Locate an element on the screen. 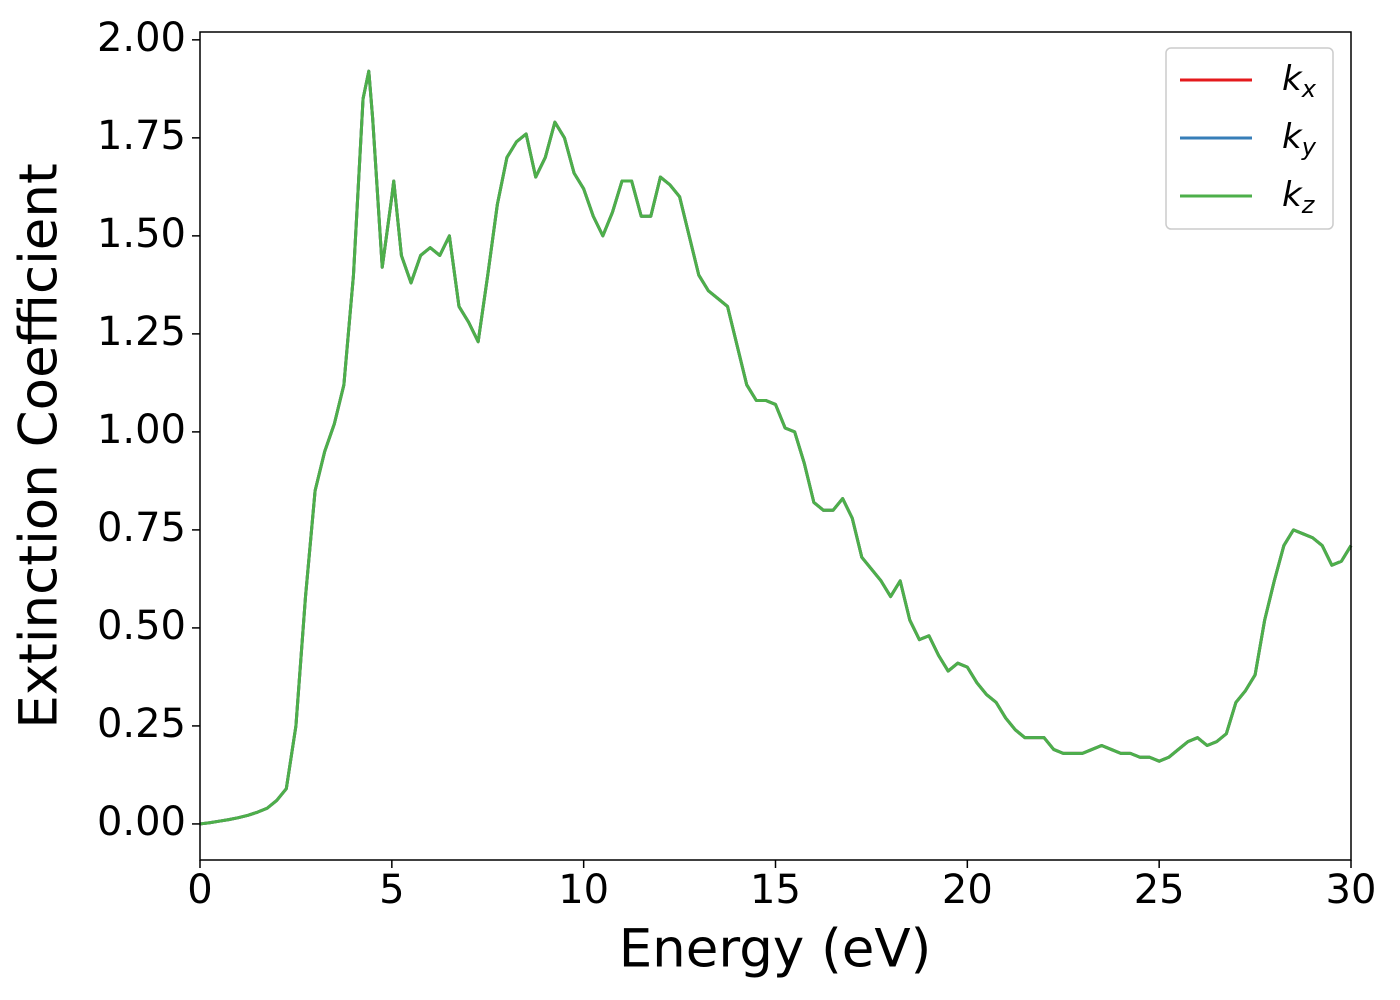 Image resolution: width=1400 pixels, height=1000 pixels. x-tick-label: 5 is located at coordinates (391, 890).